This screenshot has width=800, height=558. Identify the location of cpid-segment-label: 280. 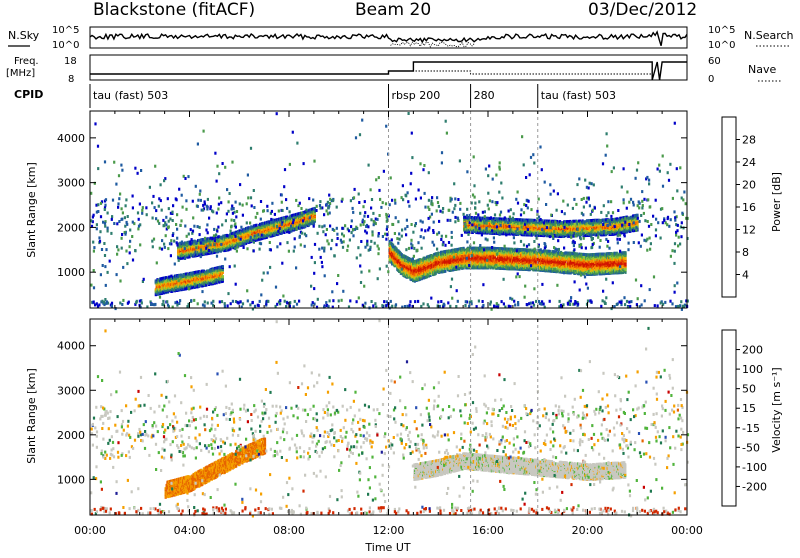
(484, 95).